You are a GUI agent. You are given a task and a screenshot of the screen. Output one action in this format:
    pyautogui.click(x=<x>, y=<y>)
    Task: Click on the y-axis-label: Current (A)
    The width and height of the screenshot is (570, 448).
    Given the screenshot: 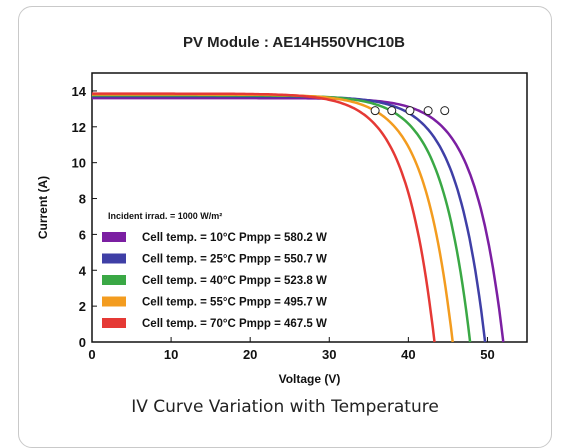 What is the action you would take?
    pyautogui.click(x=43, y=207)
    